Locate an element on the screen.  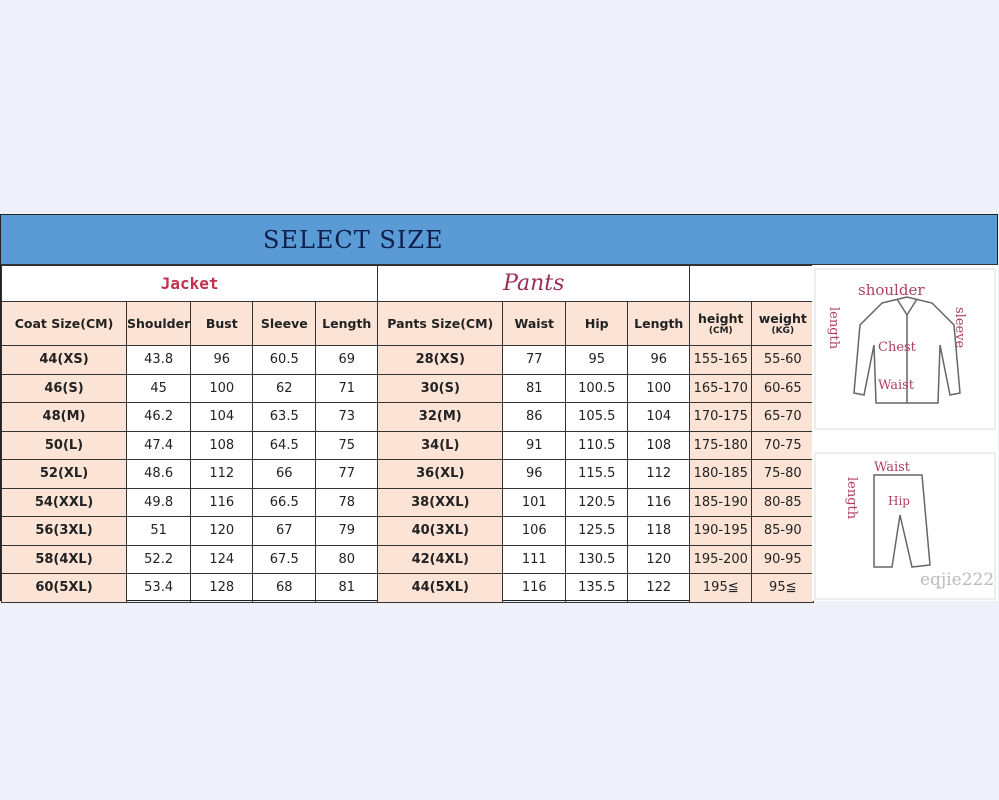
header-cell: Pants Size(CM) is located at coordinates (440, 323).